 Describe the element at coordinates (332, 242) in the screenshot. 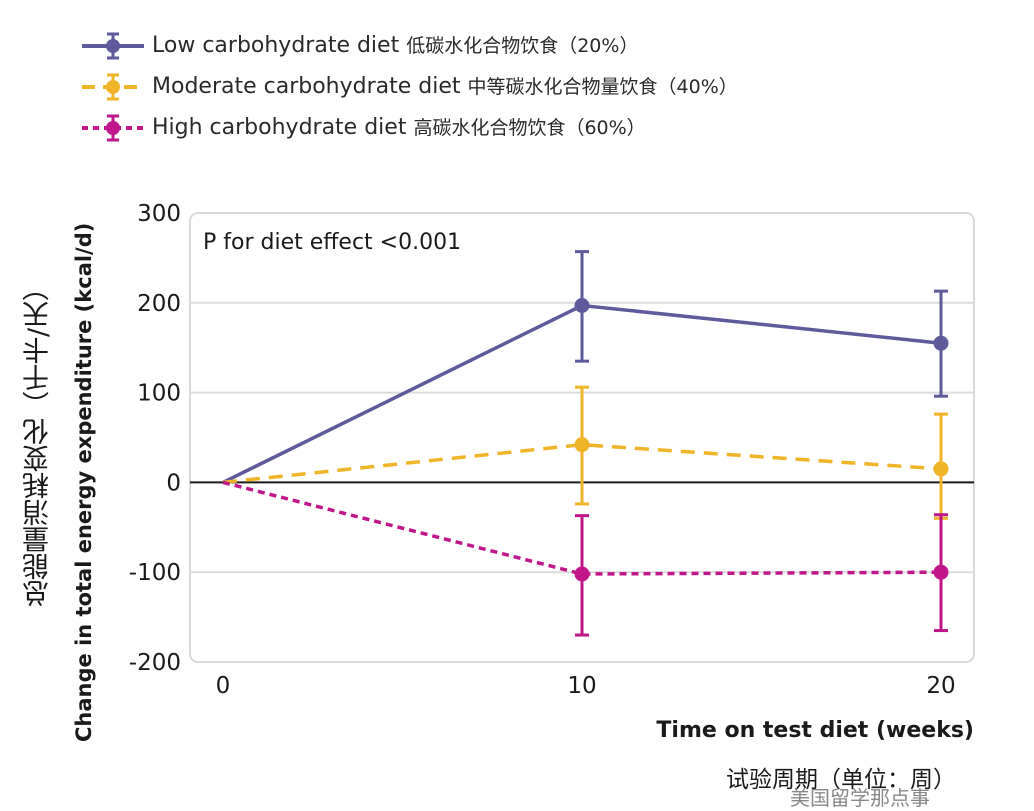

I see `annotation-p-value: P for diet effect <0.001` at that location.